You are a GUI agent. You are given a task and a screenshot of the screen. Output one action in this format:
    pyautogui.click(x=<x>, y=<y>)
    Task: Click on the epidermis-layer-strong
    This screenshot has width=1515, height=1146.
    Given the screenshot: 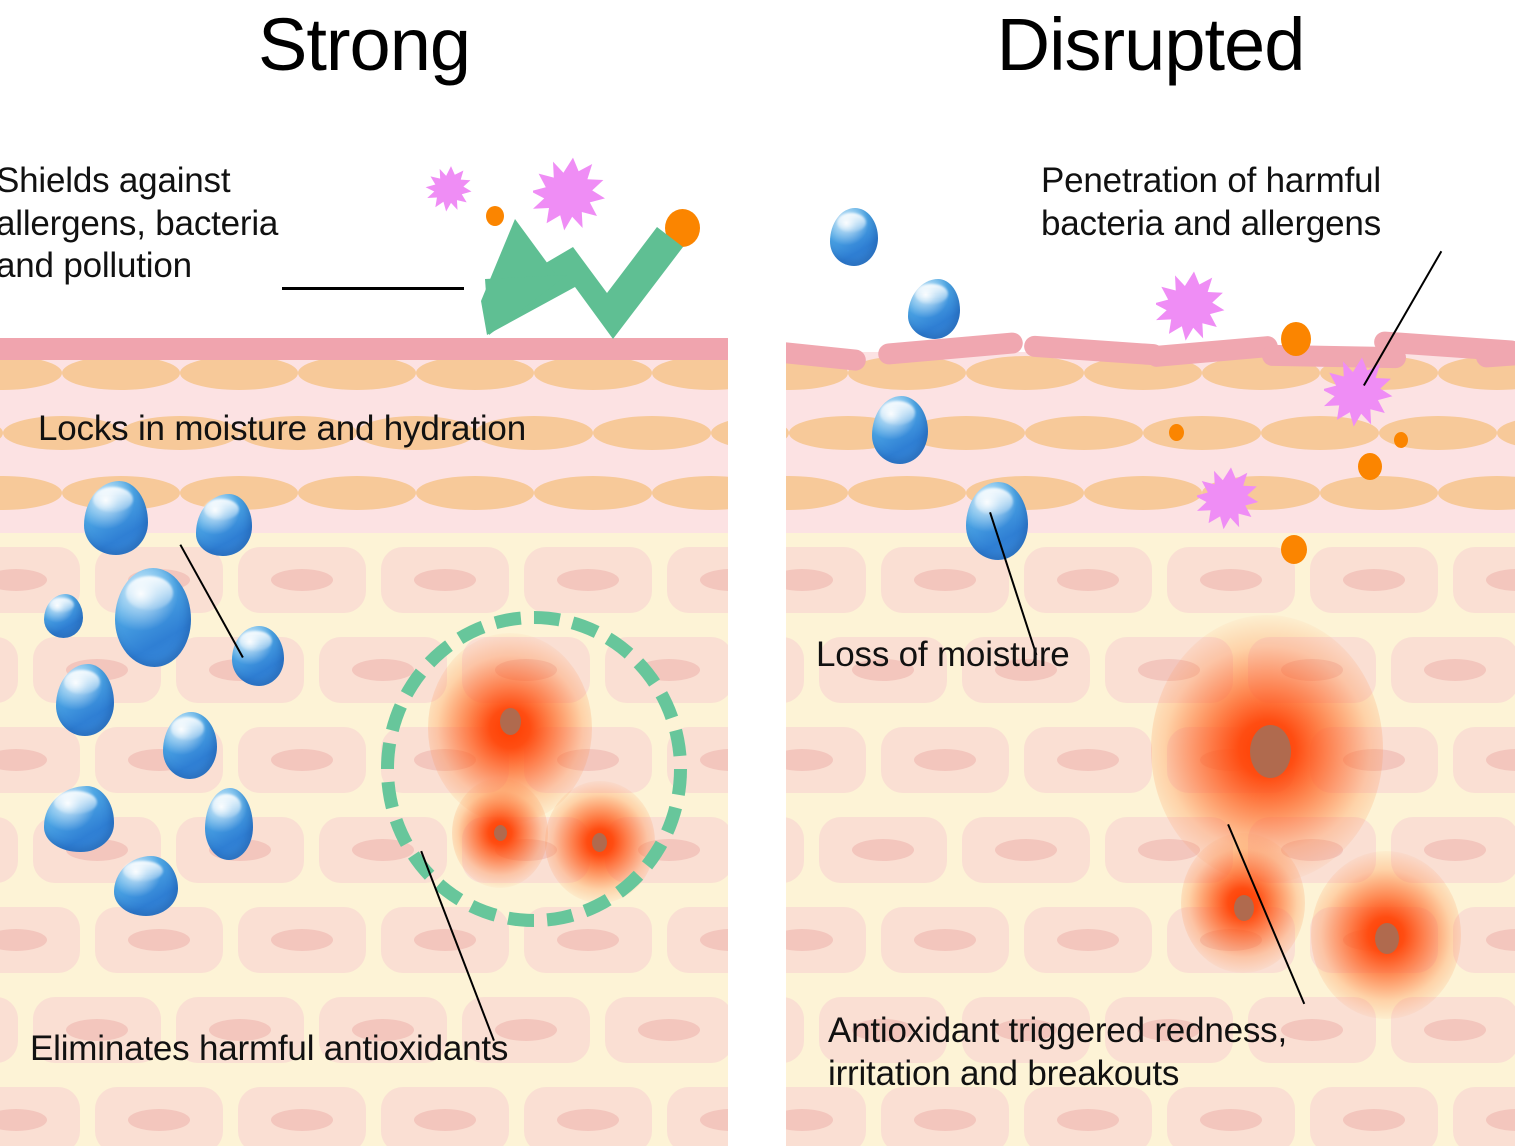 What is the action you would take?
    pyautogui.click(x=364, y=446)
    